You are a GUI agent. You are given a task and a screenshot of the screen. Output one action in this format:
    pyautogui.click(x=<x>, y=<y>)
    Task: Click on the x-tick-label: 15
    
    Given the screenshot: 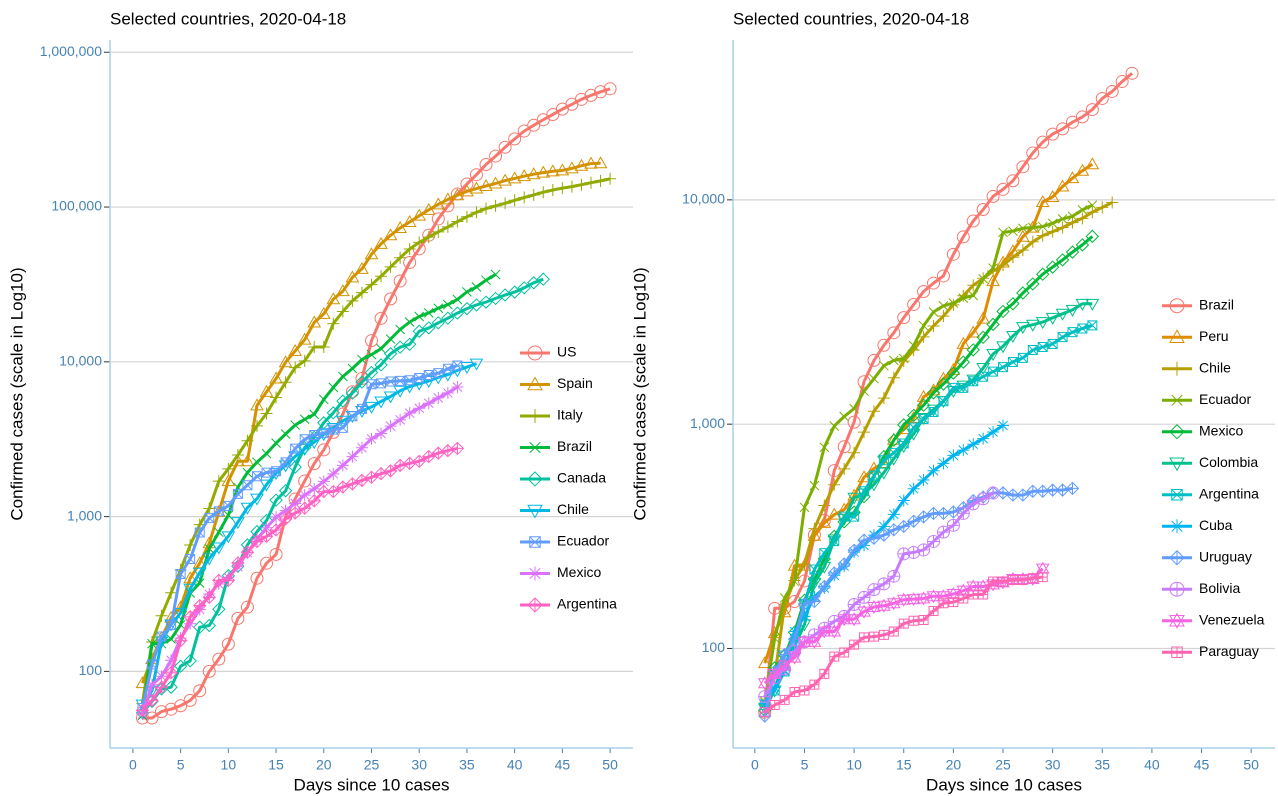 What is the action you would take?
    pyautogui.click(x=904, y=765)
    